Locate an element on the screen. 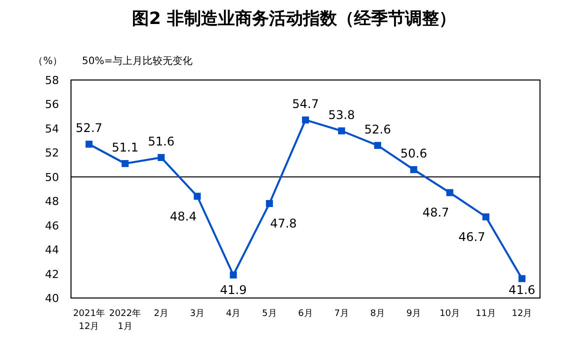  x-tick-label: 2月 is located at coordinates (161, 314).